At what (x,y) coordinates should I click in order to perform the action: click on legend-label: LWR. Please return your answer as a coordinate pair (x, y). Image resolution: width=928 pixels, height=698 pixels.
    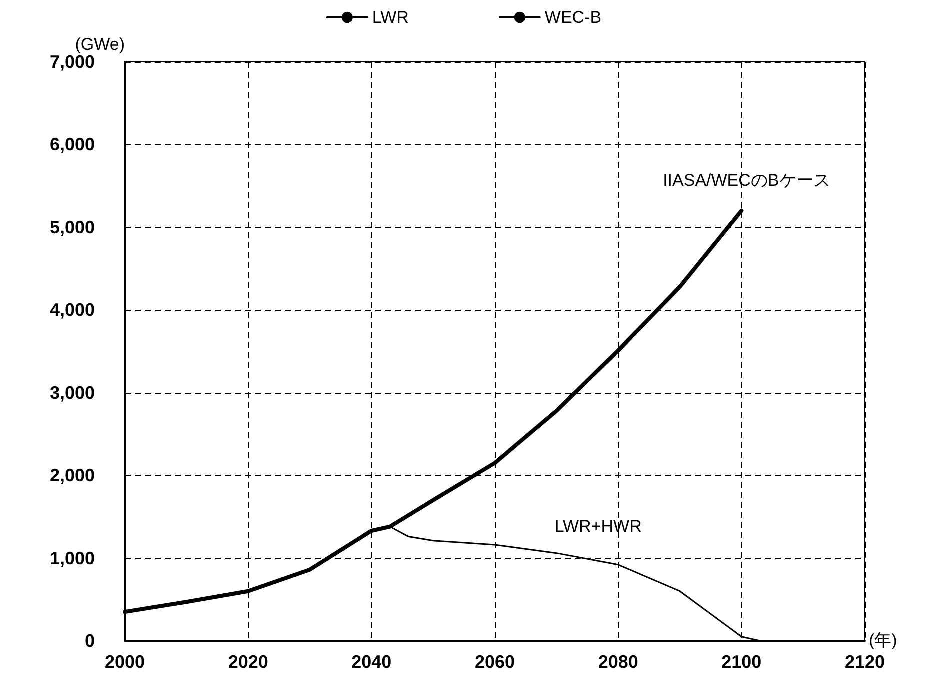
    Looking at the image, I should click on (390, 17).